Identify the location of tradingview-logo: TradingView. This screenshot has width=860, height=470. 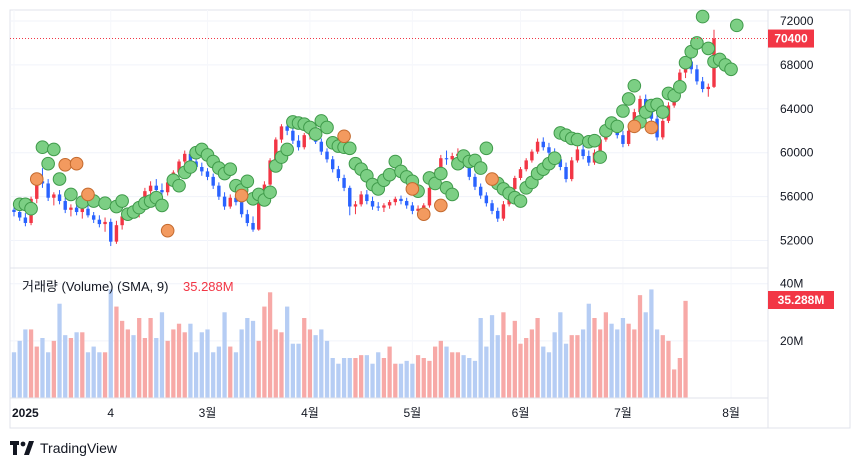
(63, 448).